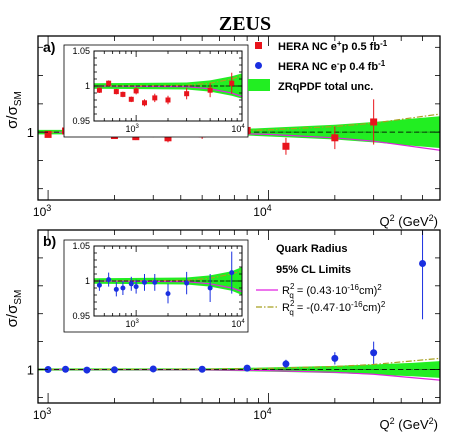  What do you see at coordinates (312, 249) in the screenshot?
I see `legend-title: Quark Radius` at bounding box center [312, 249].